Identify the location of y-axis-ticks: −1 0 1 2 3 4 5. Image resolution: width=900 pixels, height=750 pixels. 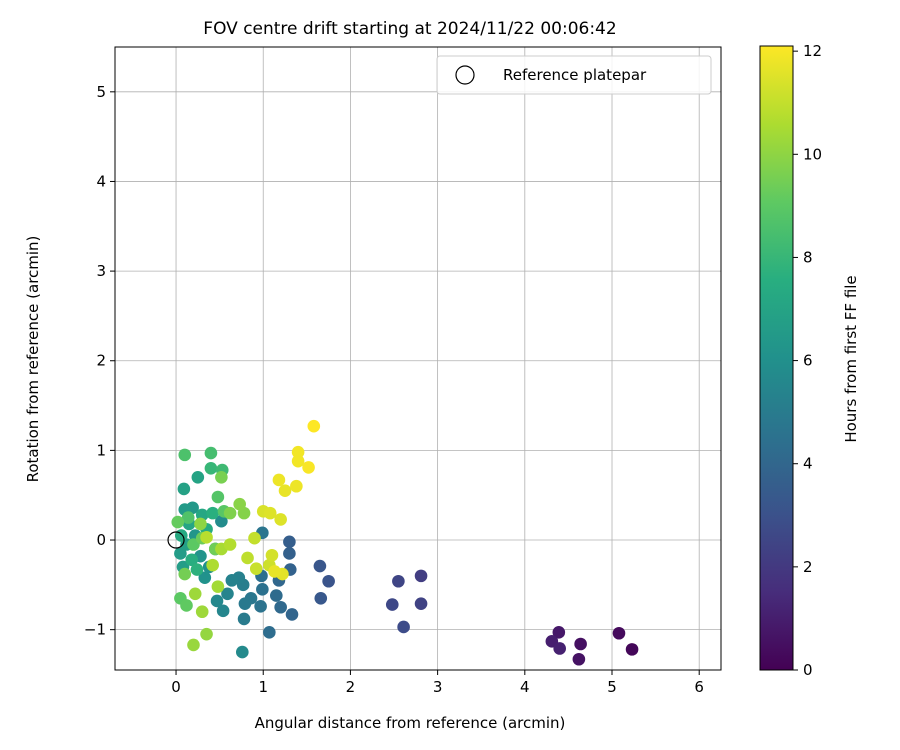
(99, 361).